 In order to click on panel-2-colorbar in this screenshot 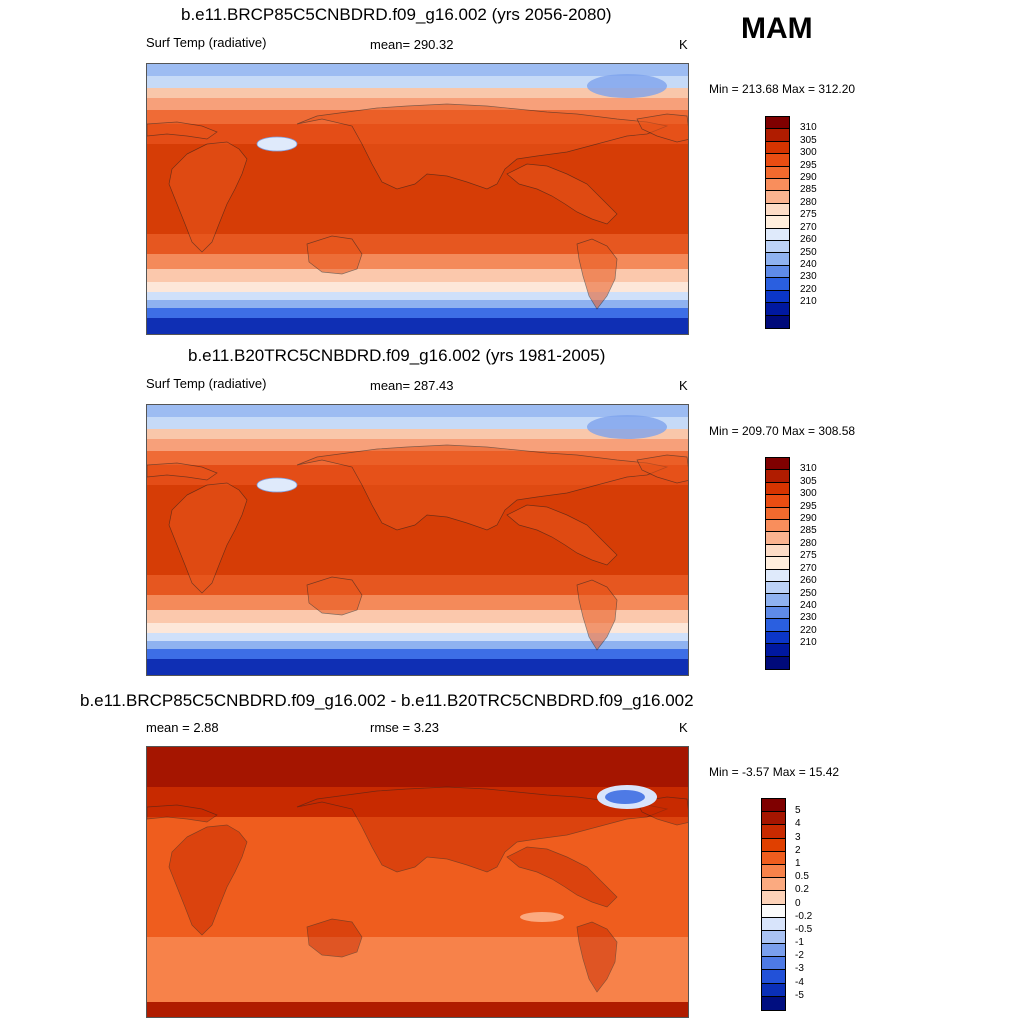, I will do `click(777, 563)`.